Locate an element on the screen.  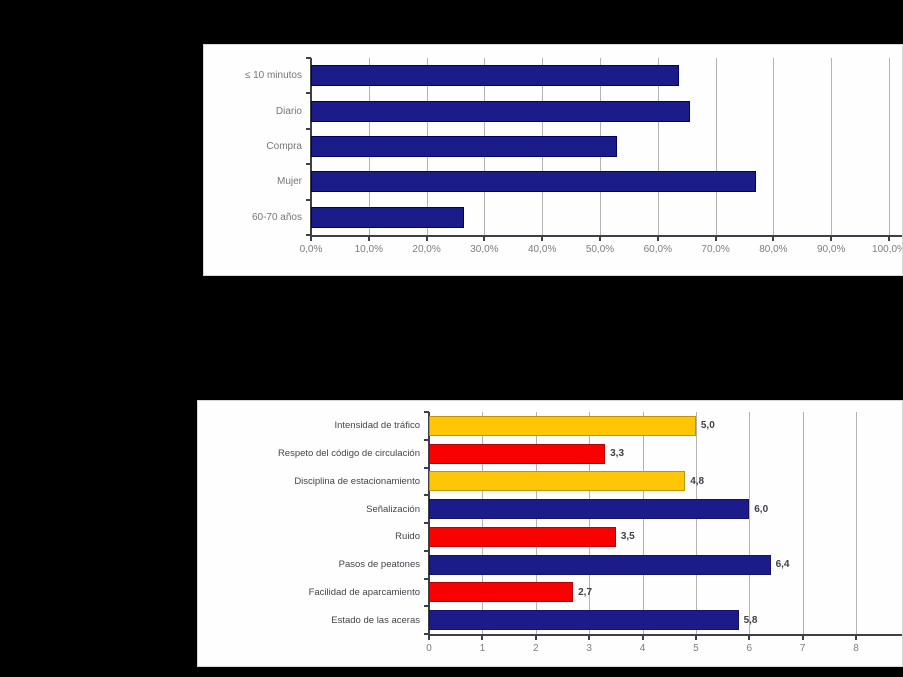
value-label: 5,0 is located at coordinates (707, 426).